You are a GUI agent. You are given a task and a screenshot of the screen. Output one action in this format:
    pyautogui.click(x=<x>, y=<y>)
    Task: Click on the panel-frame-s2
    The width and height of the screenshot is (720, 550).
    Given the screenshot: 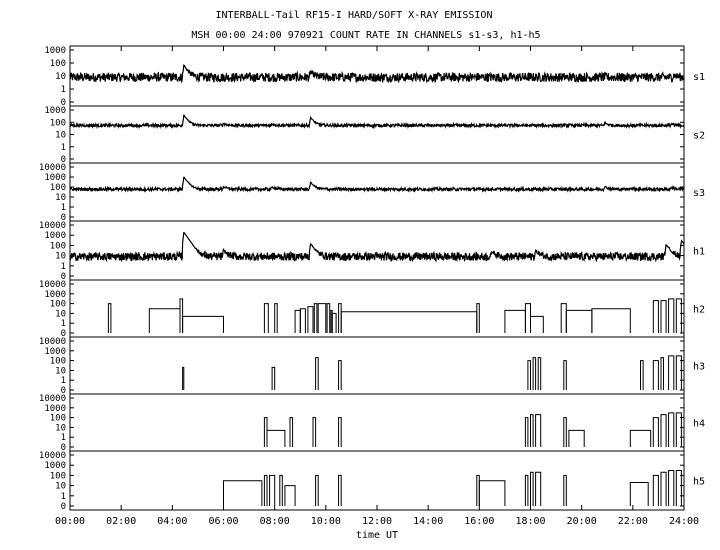 What is the action you would take?
    pyautogui.click(x=377, y=134)
    